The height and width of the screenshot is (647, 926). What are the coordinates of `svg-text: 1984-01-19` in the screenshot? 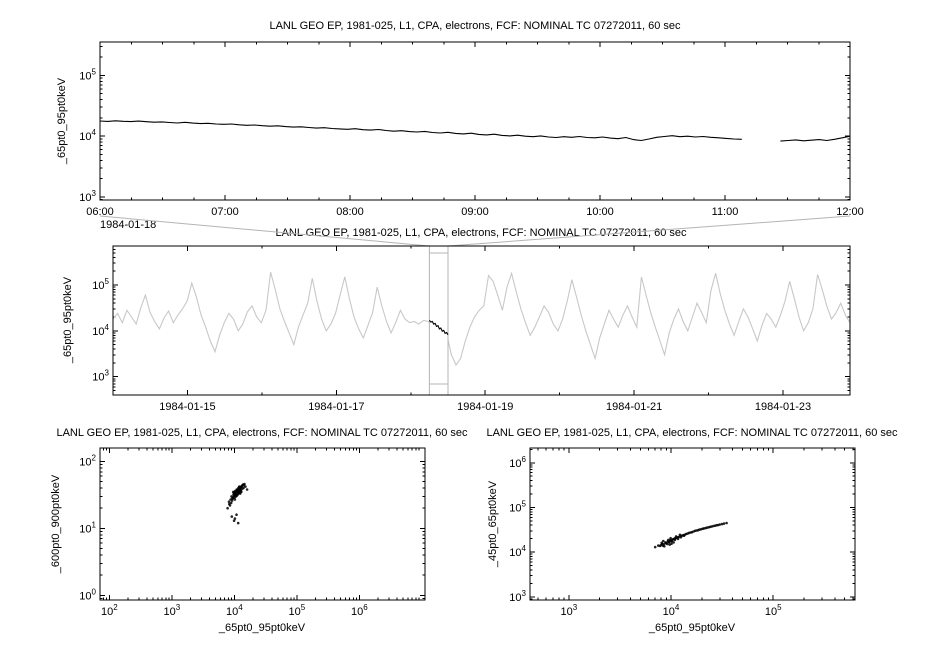 It's located at (485, 407).